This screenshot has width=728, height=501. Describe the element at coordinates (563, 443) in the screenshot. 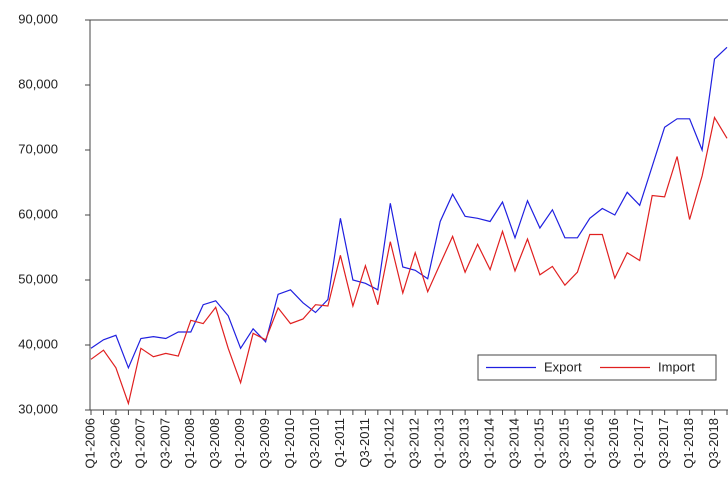

I see `x-tick-label: Q3-2015` at that location.